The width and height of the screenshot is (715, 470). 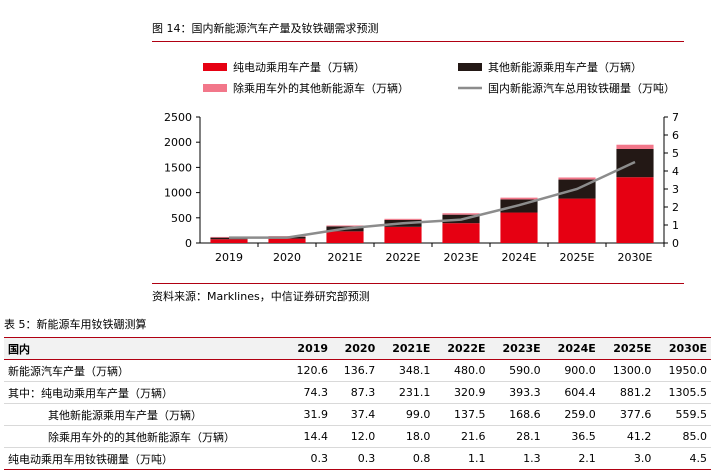 What do you see at coordinates (308, 414) in the screenshot?
I see `table-cell: 31.9` at bounding box center [308, 414].